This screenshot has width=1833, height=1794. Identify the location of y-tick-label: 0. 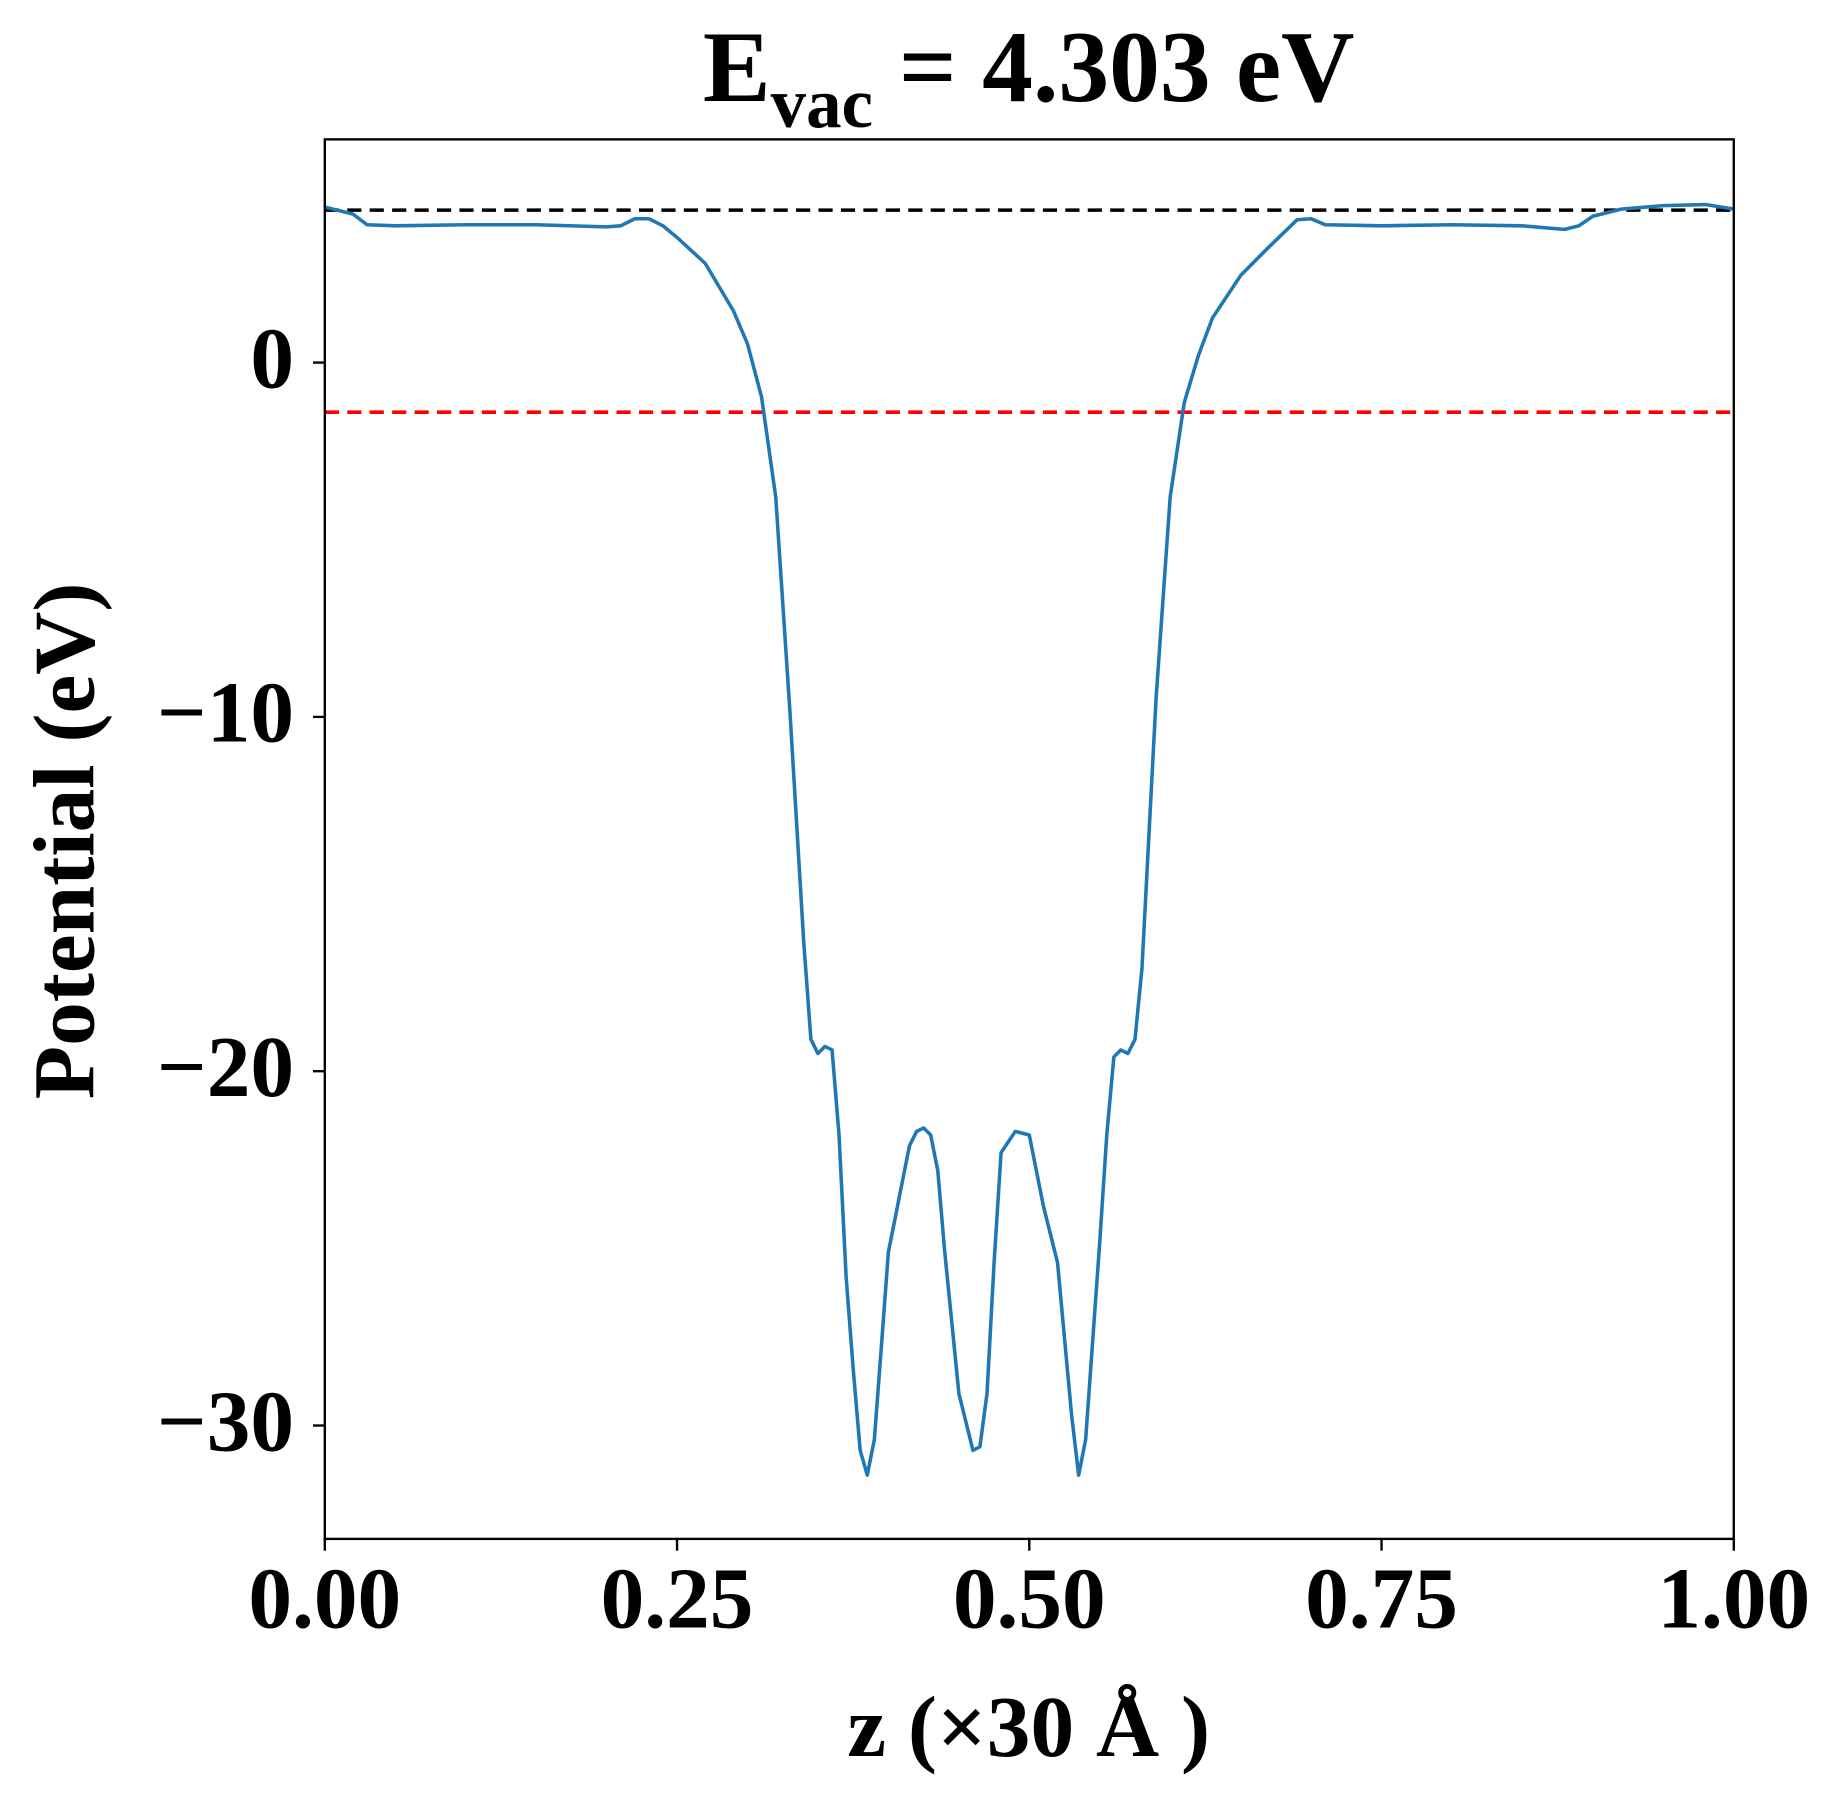
(272, 357).